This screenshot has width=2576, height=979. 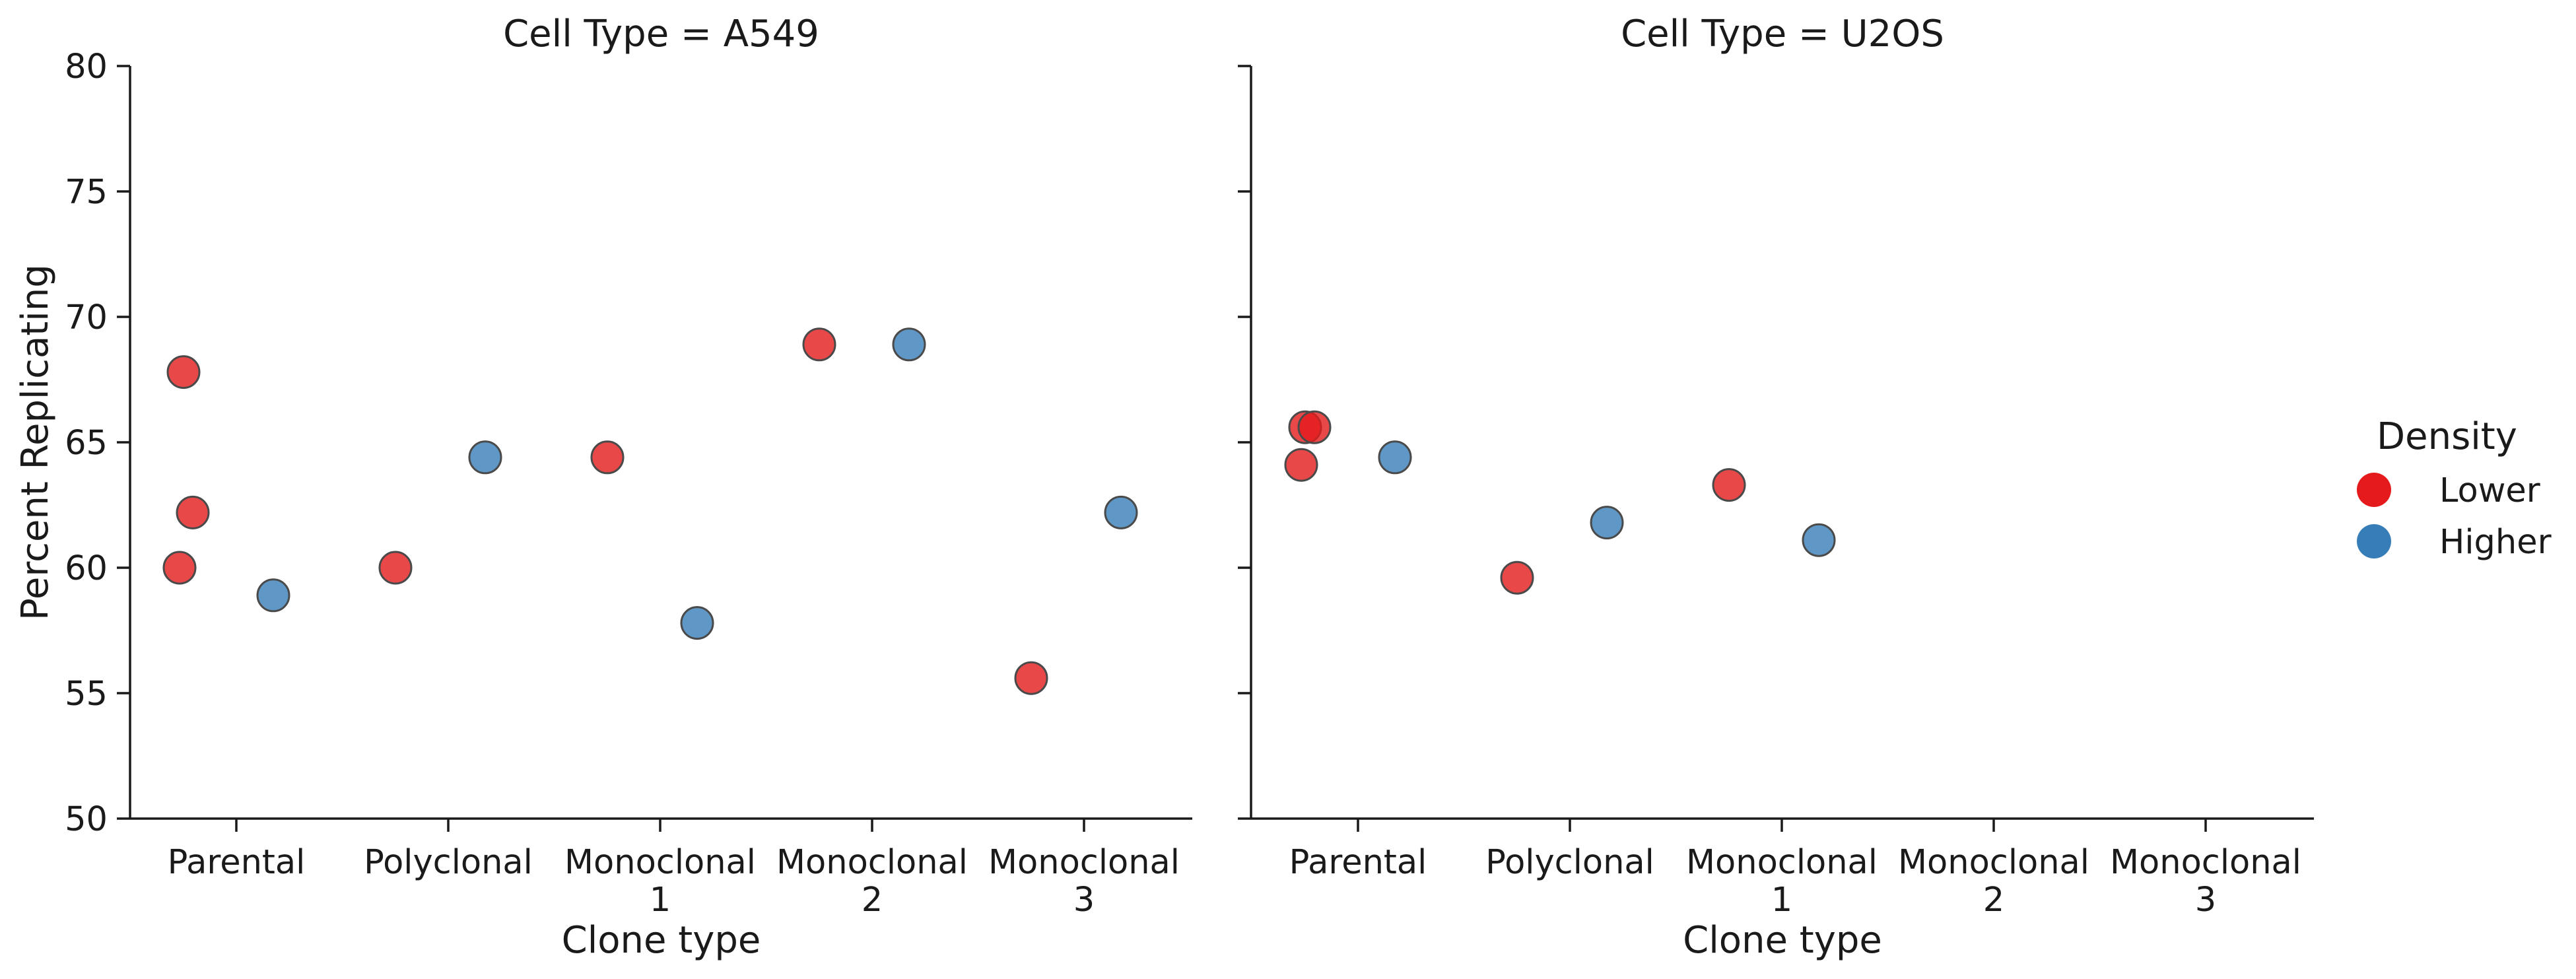 What do you see at coordinates (1782, 34) in the screenshot?
I see `panel-title: Cell Type = U2OS` at bounding box center [1782, 34].